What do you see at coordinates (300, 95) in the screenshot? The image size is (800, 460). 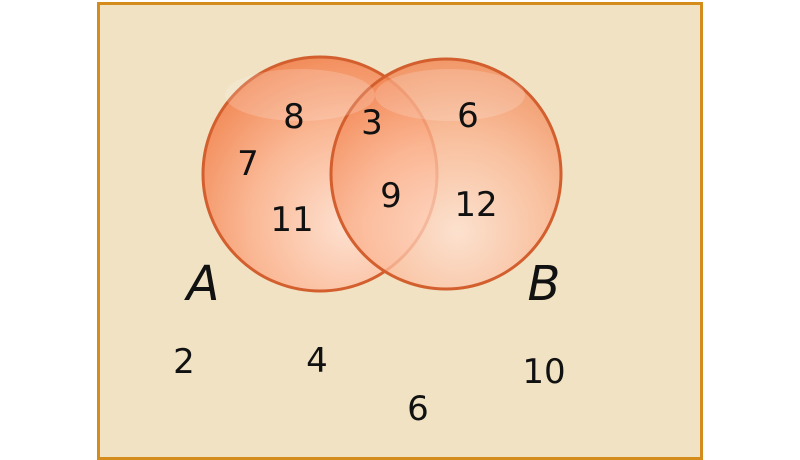 I see `set-a-highlight` at bounding box center [300, 95].